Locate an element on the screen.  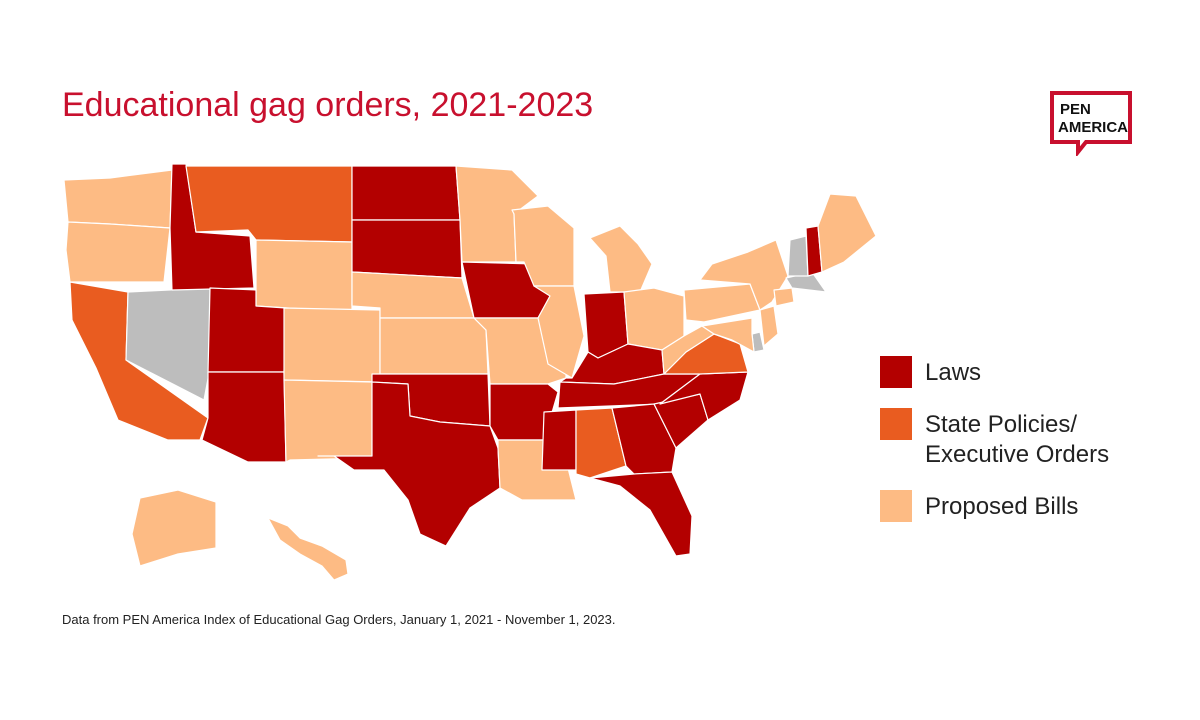
state-nd is located at coordinates (406, 193).